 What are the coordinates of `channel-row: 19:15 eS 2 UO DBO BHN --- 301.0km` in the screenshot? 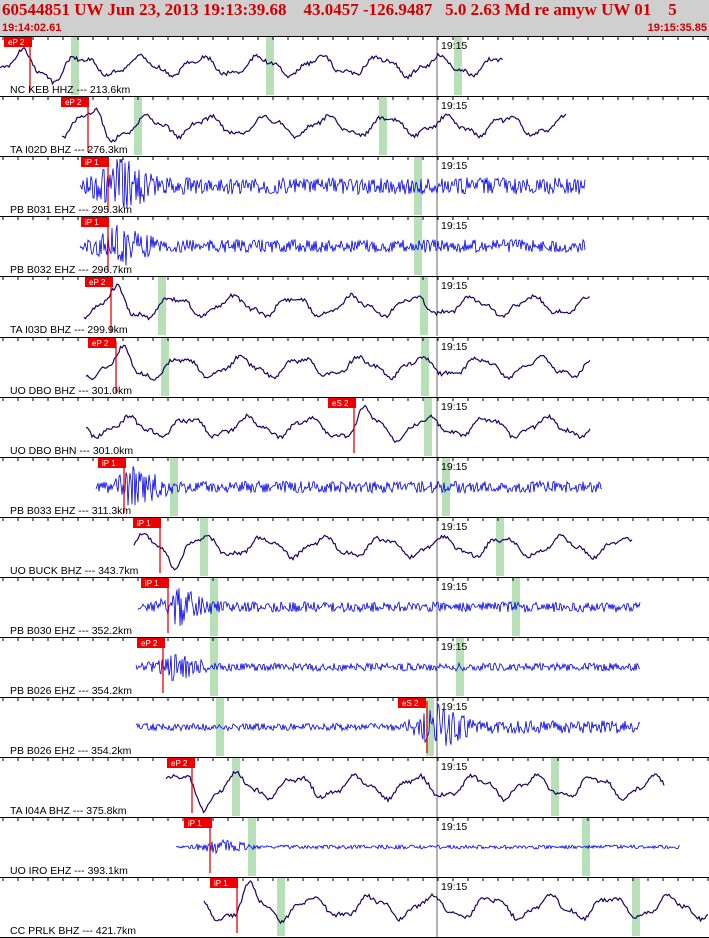 It's located at (354, 427).